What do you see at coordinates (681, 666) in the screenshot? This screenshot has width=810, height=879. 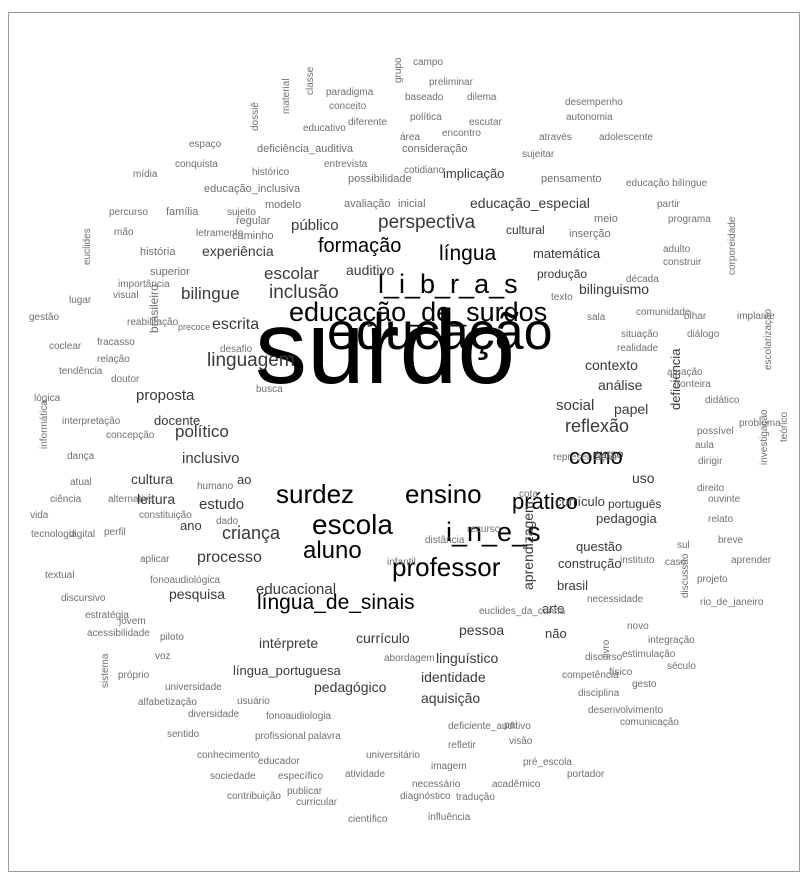 I see `word-seculo: século` at bounding box center [681, 666].